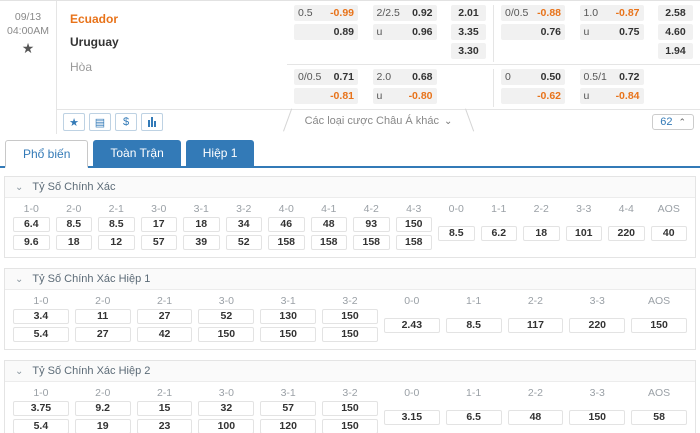  I want to click on under-odds: u -0.84, so click(611, 96).